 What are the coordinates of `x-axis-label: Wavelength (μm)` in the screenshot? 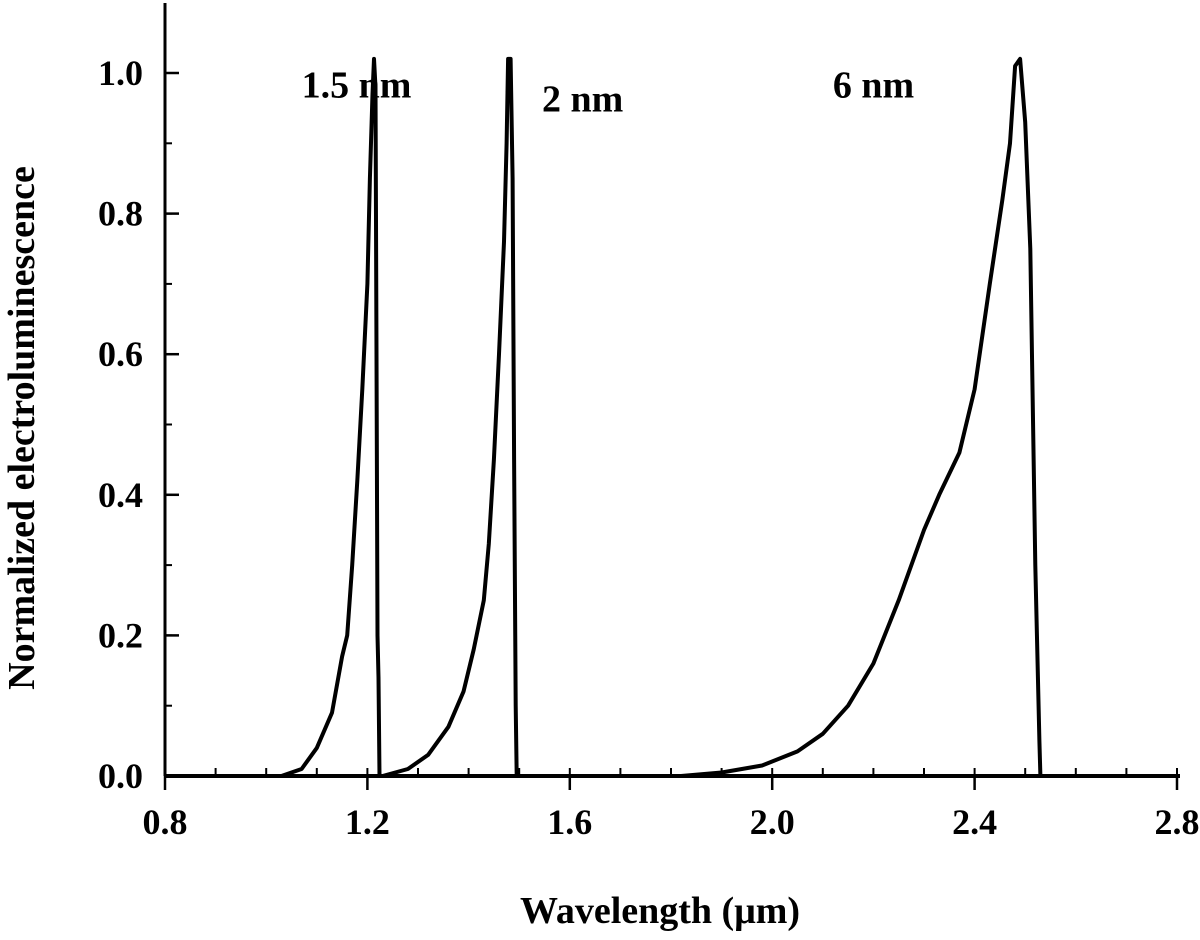 It's located at (660, 911).